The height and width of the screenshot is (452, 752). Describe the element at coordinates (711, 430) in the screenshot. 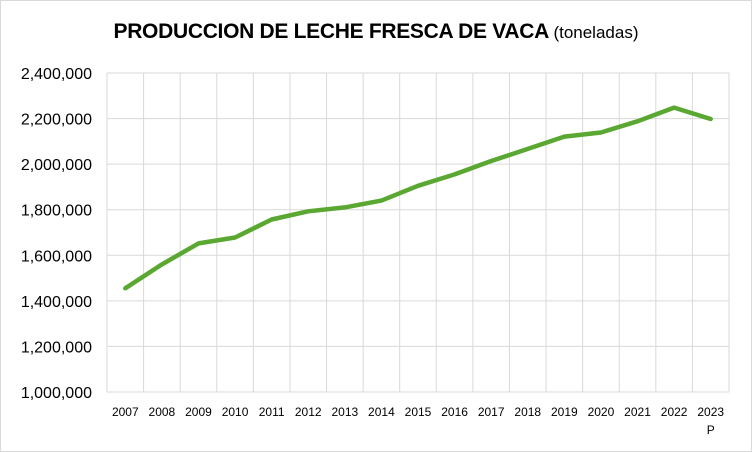

I see `x-tick-note: P` at that location.